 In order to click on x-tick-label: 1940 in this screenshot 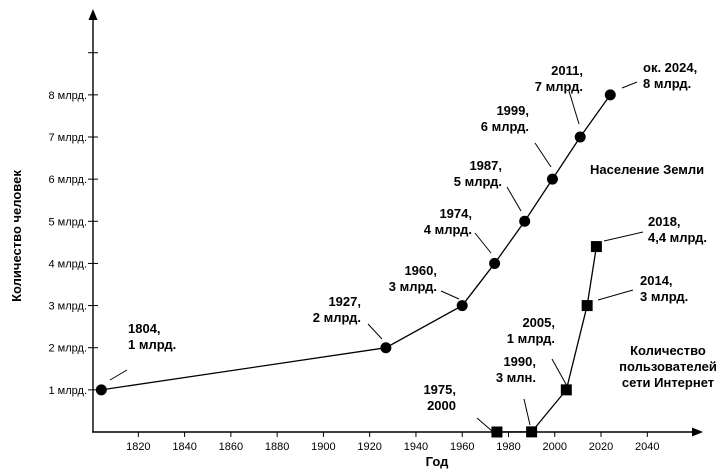, I will do `click(416, 447)`.